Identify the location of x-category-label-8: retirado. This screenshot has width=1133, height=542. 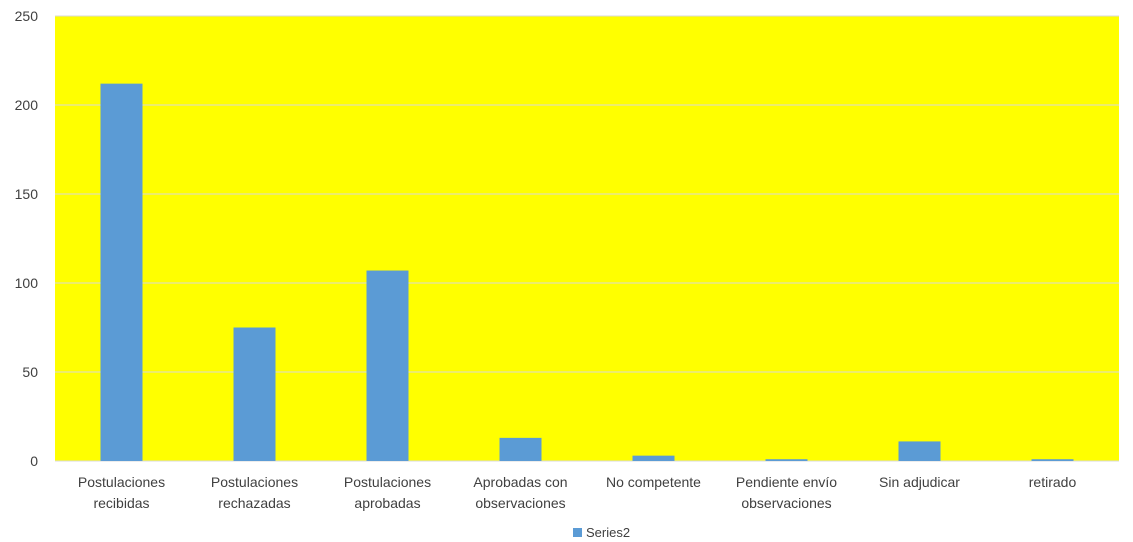
(1053, 482).